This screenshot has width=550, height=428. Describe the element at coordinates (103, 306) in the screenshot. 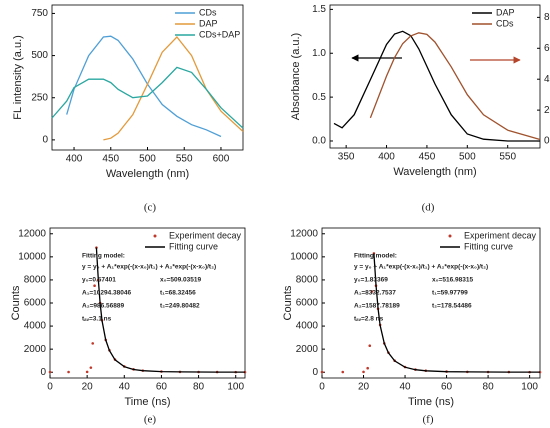

I see `annotation: A₂=986.56889` at that location.